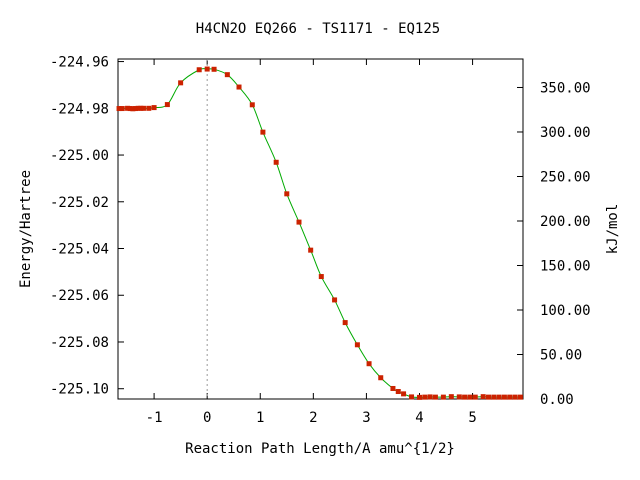 This screenshot has height=480, width=640. What do you see at coordinates (613, 229) in the screenshot?
I see `y2-axis-label: kJ/mol` at bounding box center [613, 229].